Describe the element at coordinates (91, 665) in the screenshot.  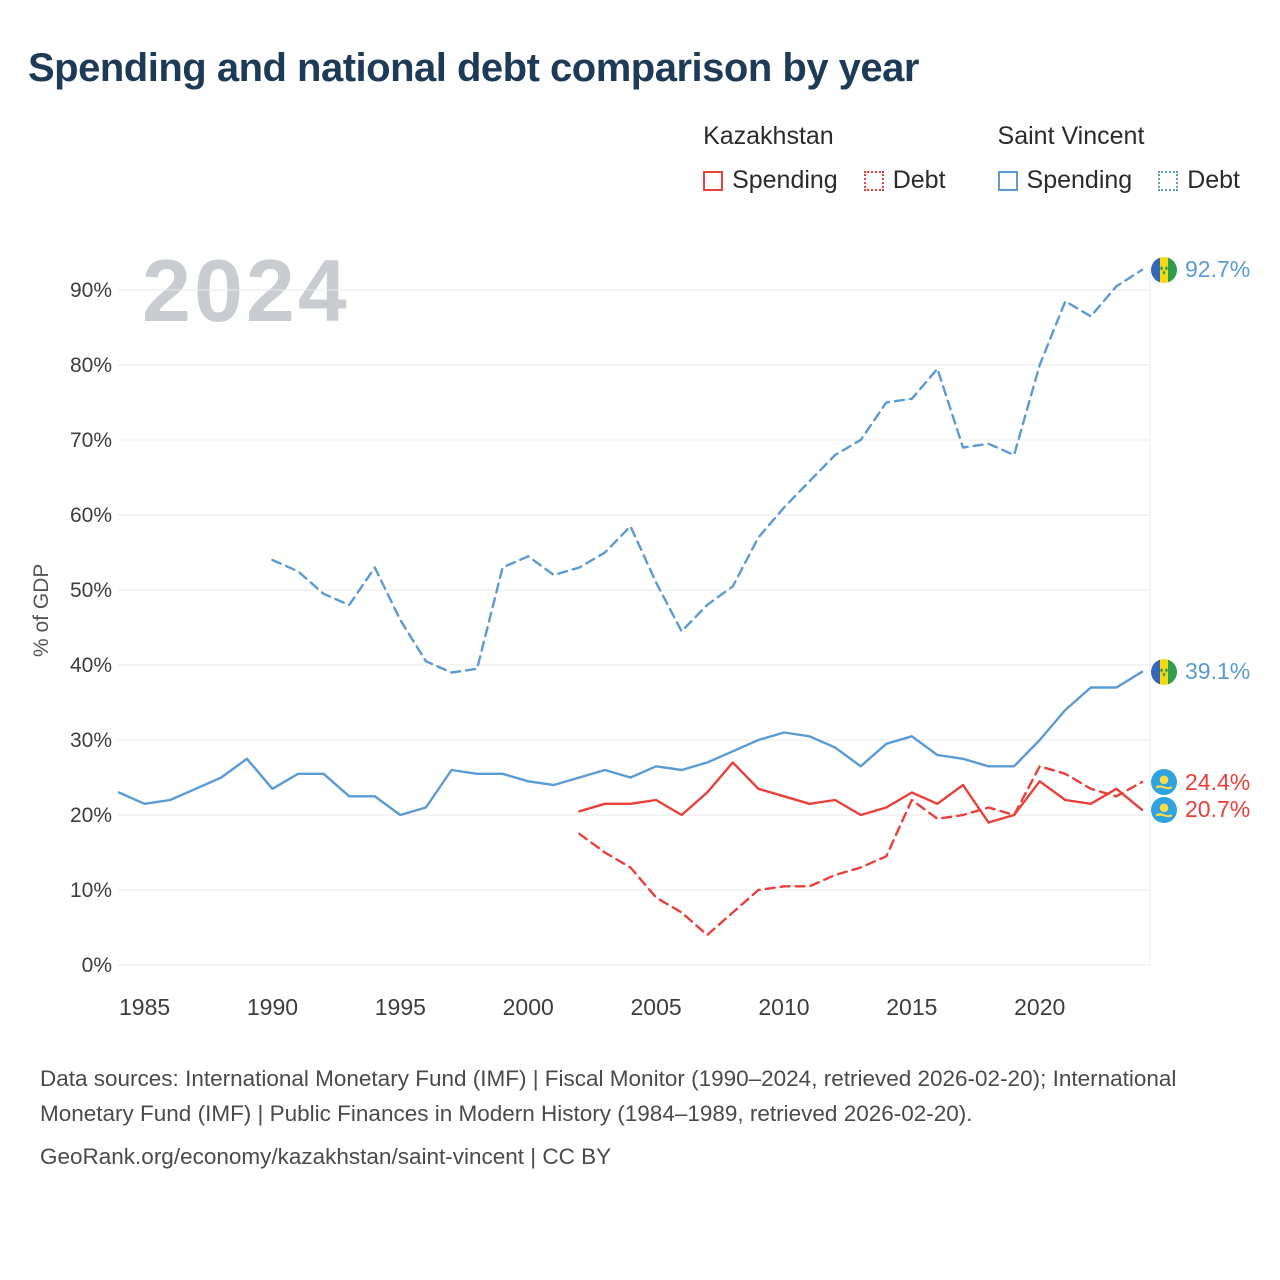
I see `y-tick-label: 40%` at that location.